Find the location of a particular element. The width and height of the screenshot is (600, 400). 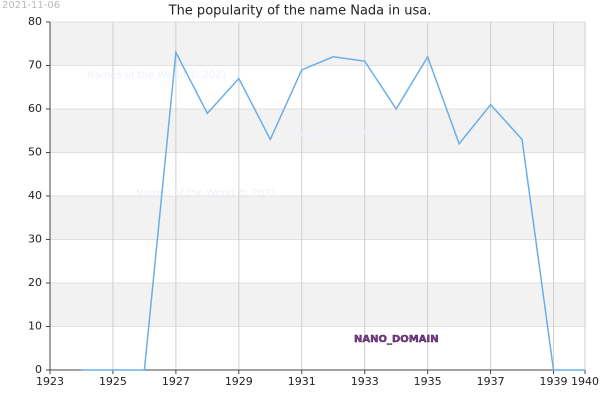

x-tick-label: 1931 is located at coordinates (302, 381).